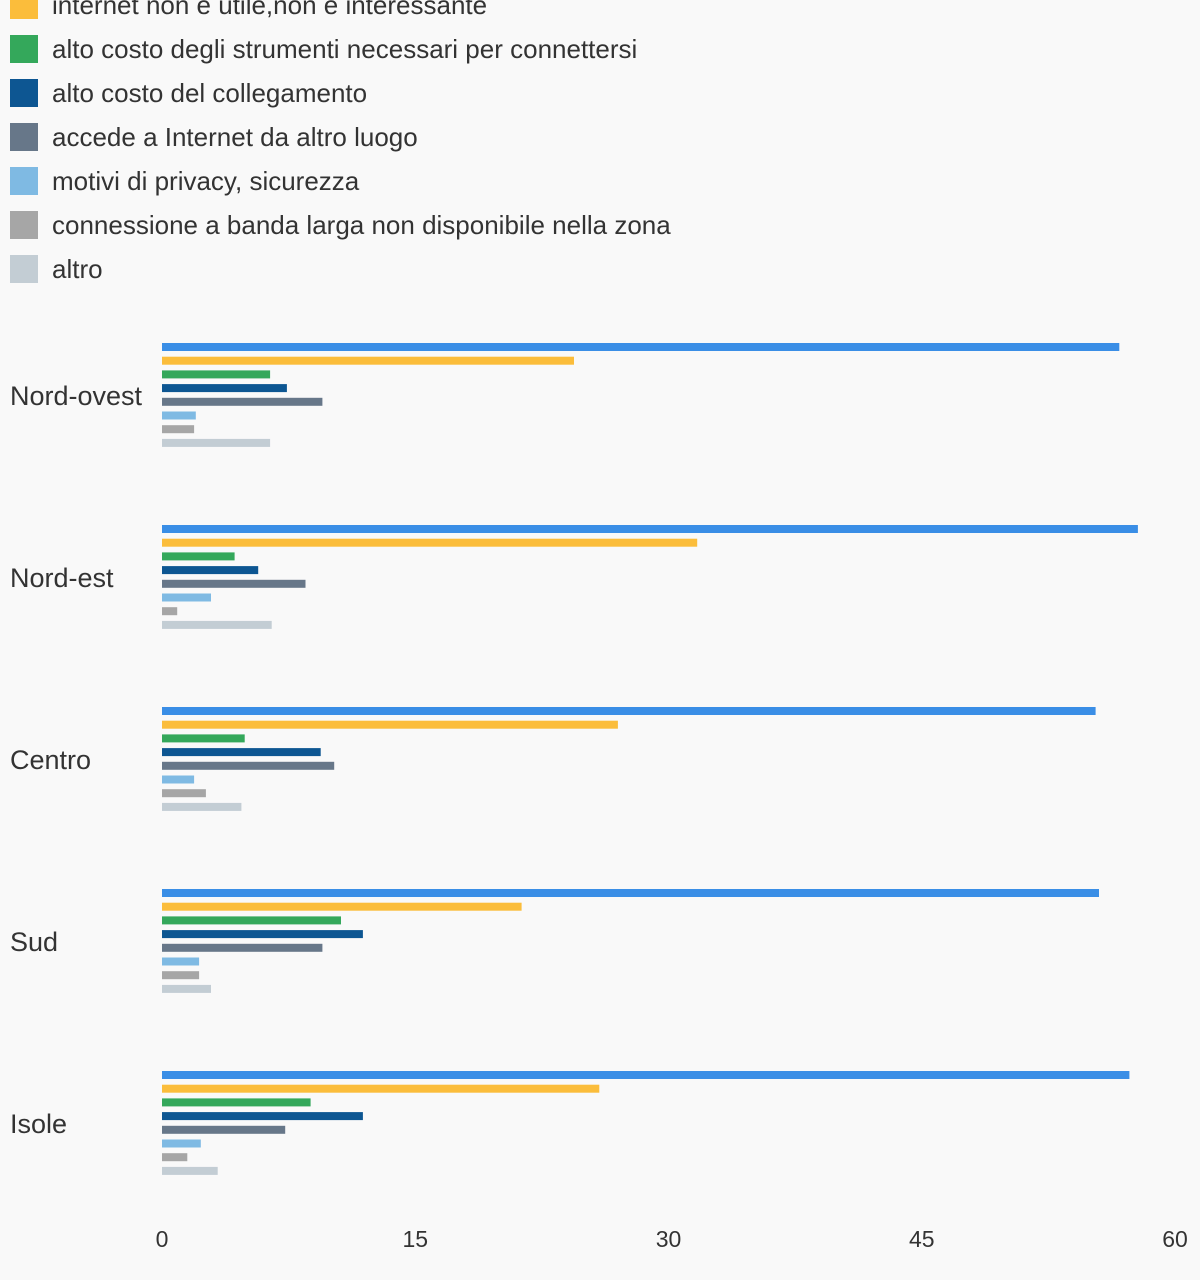  Describe the element at coordinates (270, 10) in the screenshot. I see `legend-label: internet non è utile,non è interessante` at that location.